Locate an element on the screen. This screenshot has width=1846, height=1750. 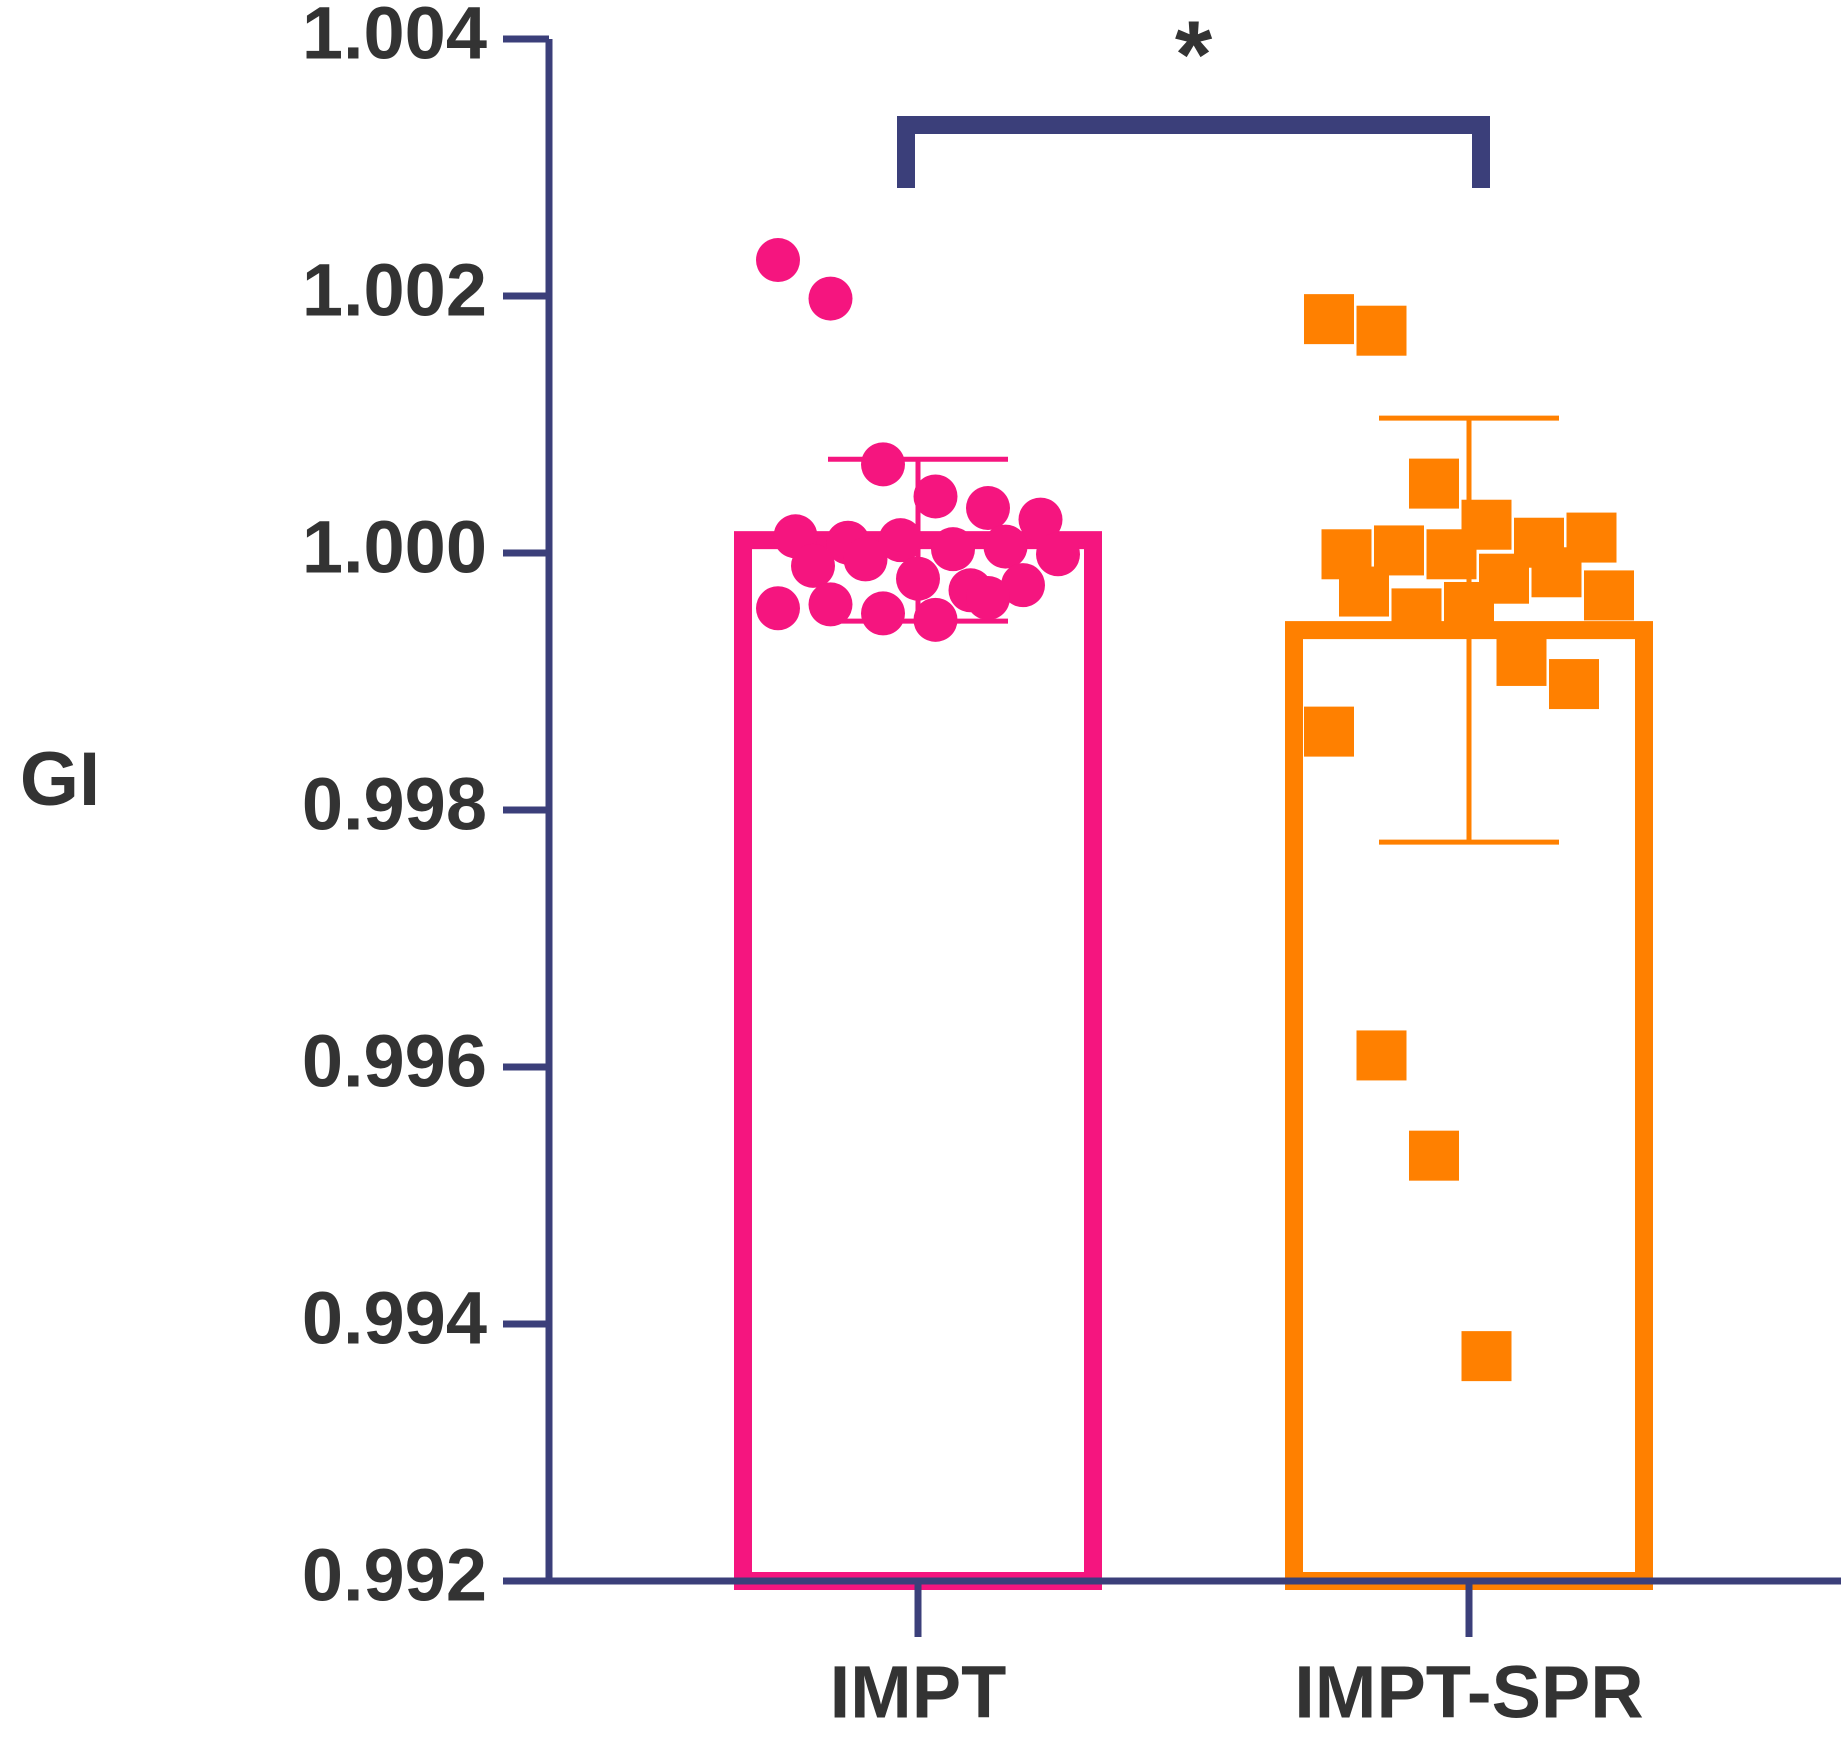
x-tick-label: IMPT is located at coordinates (918, 1692).